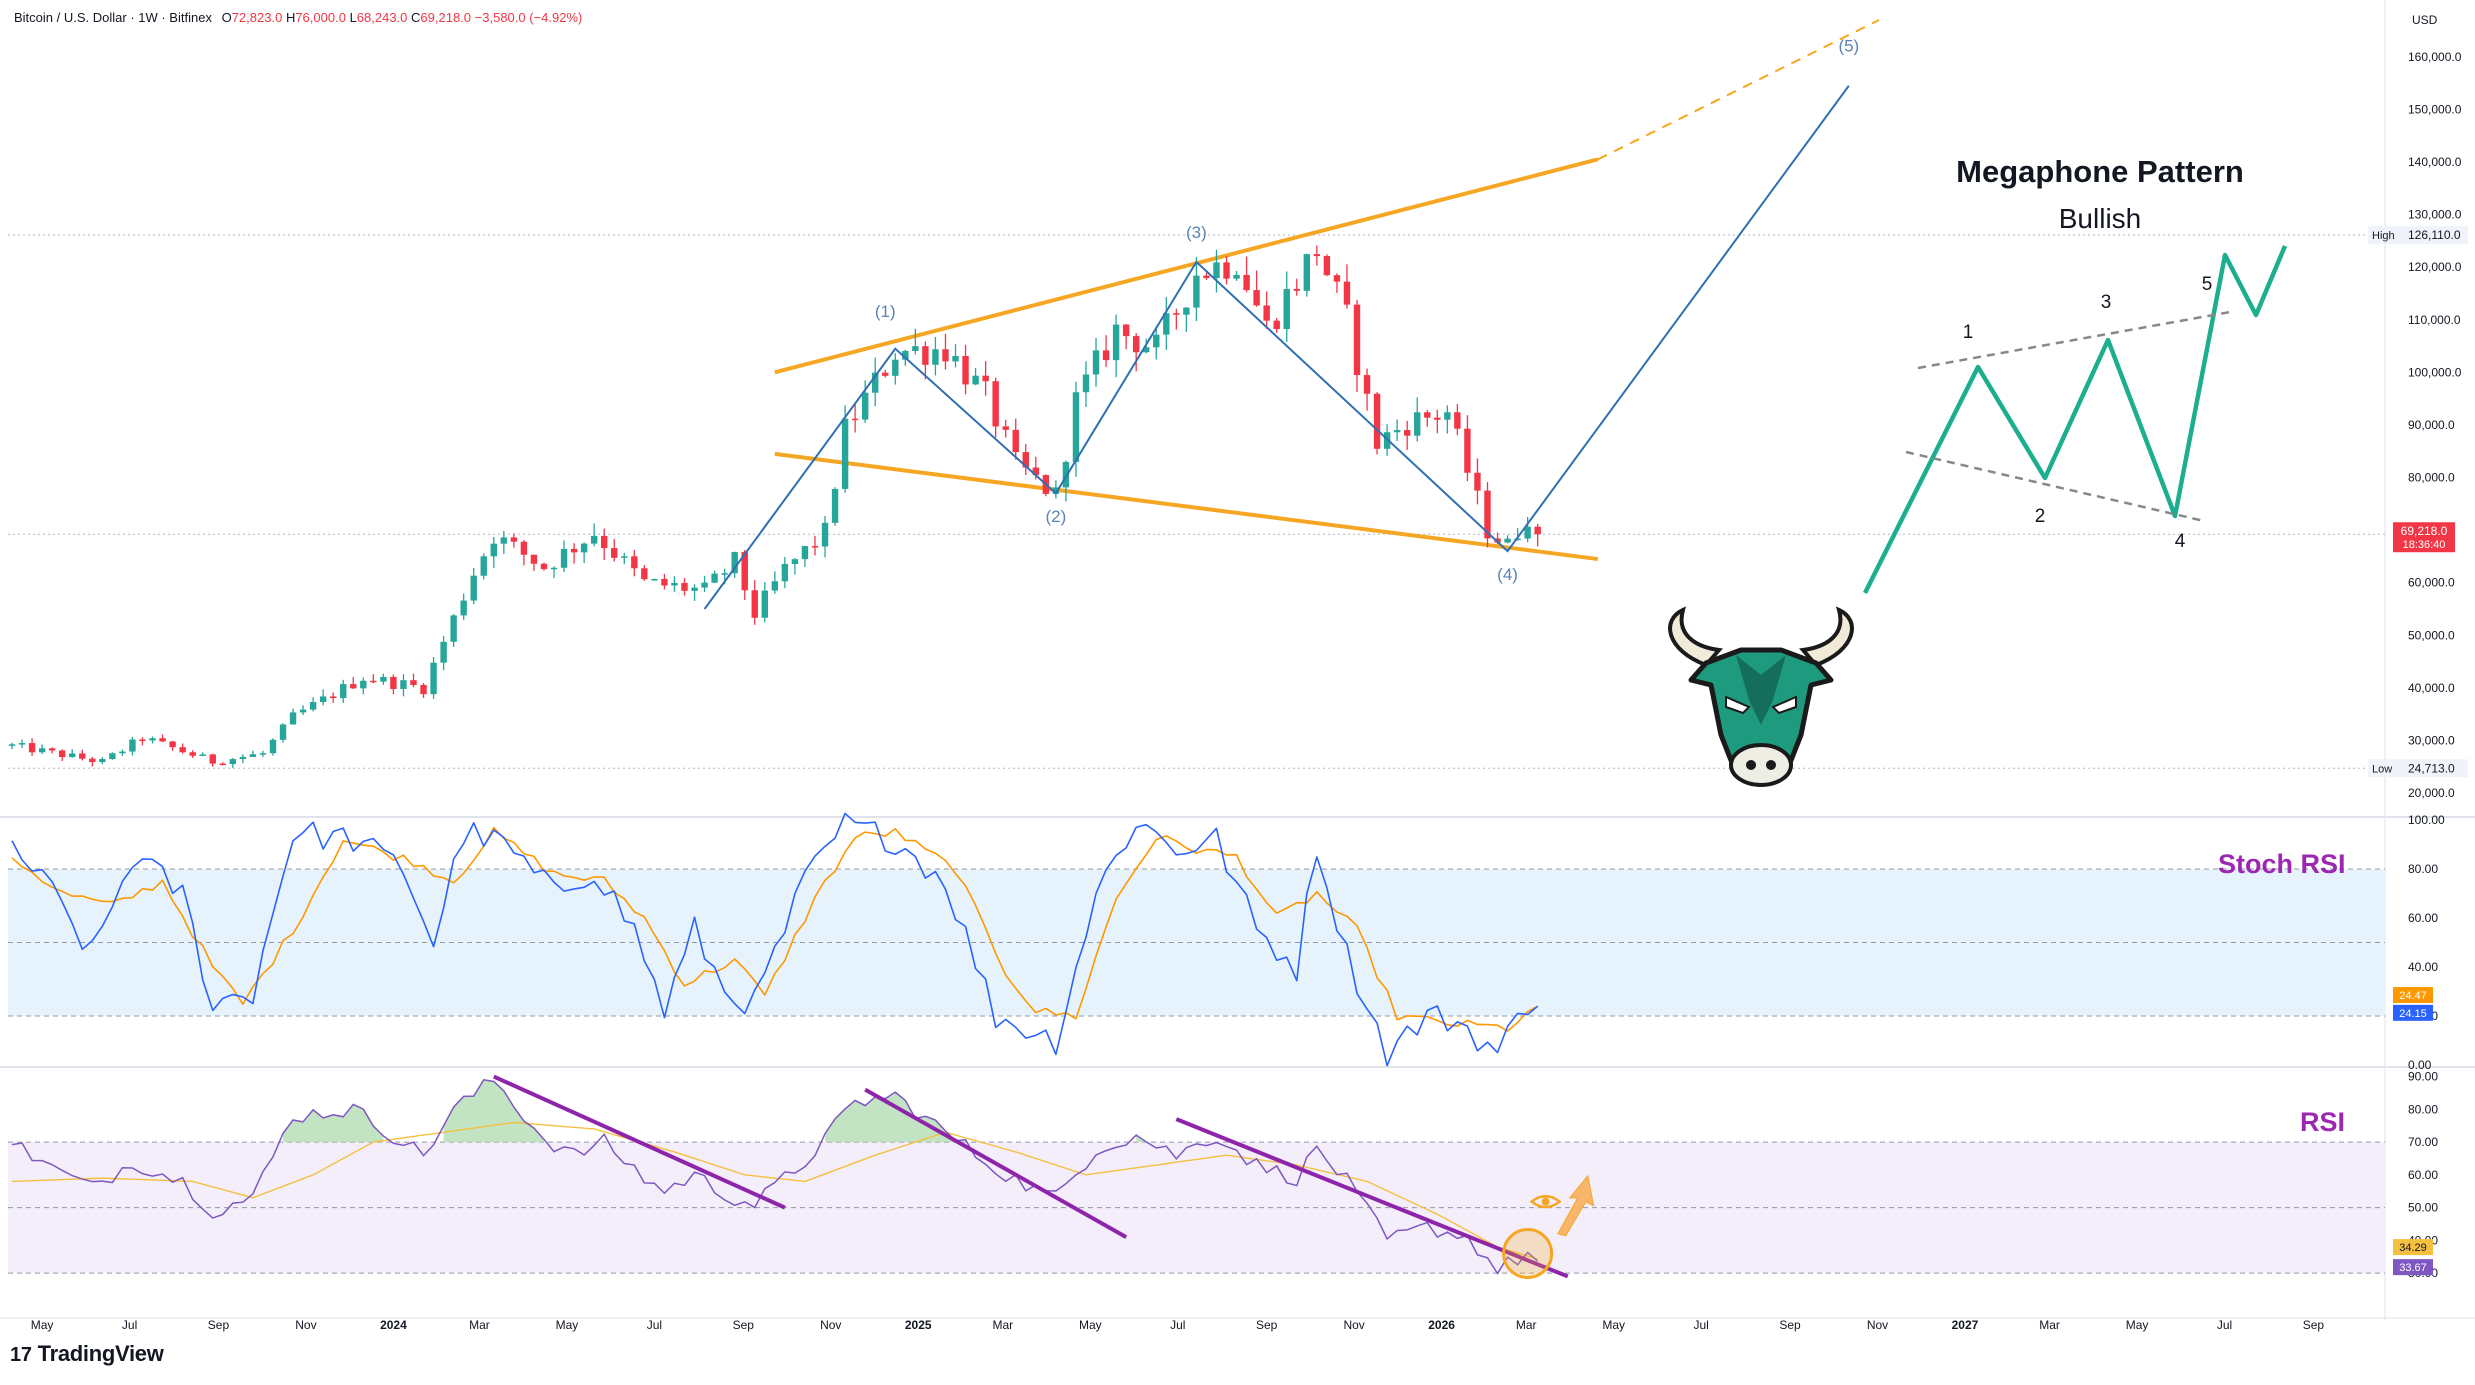  Describe the element at coordinates (113, 17) in the screenshot. I see `symbol-title: Bitcoin / U.S. Dollar · 1W · Bitfinex` at that location.